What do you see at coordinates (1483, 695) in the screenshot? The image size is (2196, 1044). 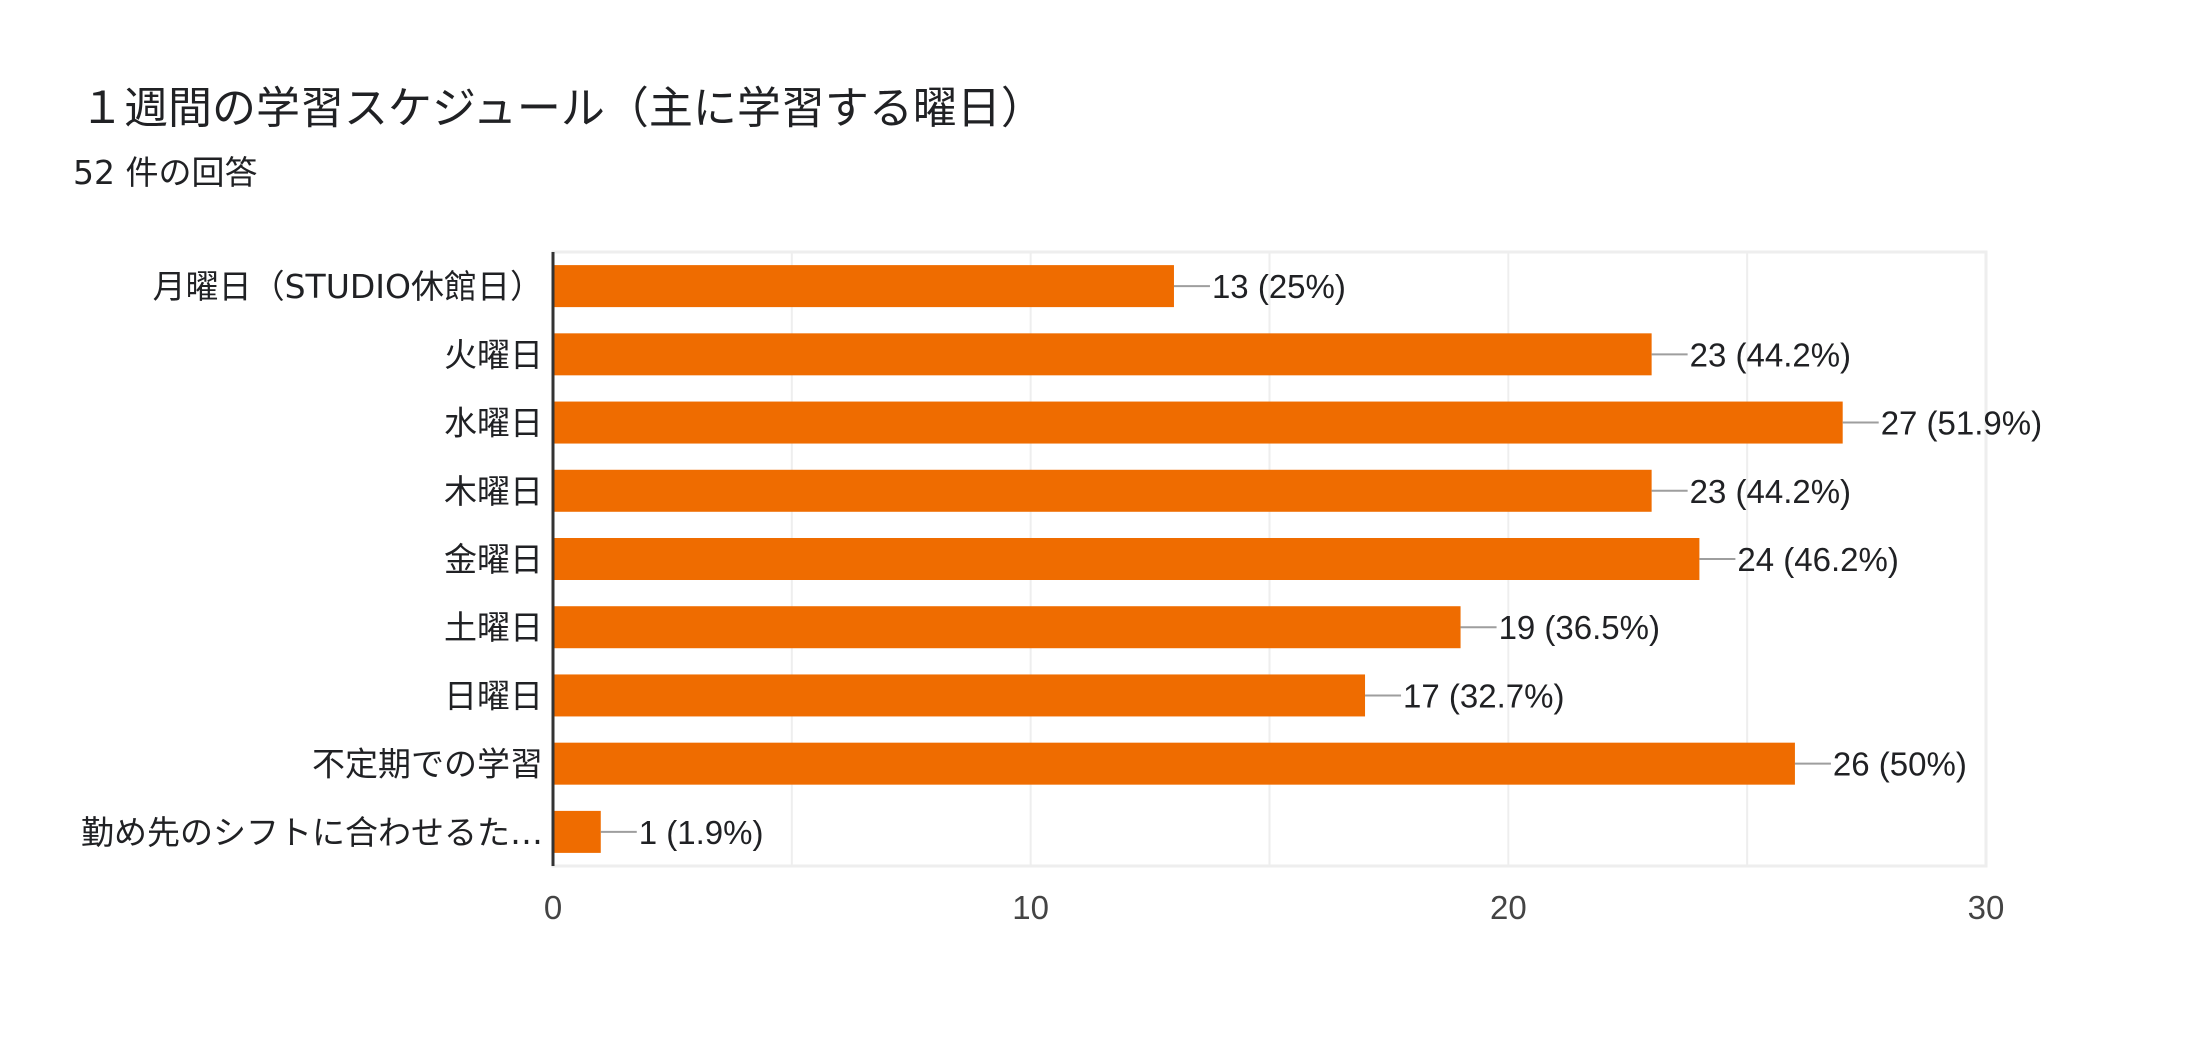 I see `data-label: 17 (32.7%)` at bounding box center [1483, 695].